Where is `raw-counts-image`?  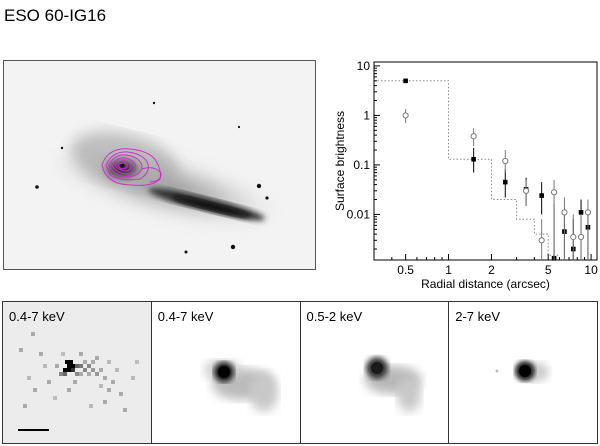
raw-counts-image is located at coordinates (78, 381).